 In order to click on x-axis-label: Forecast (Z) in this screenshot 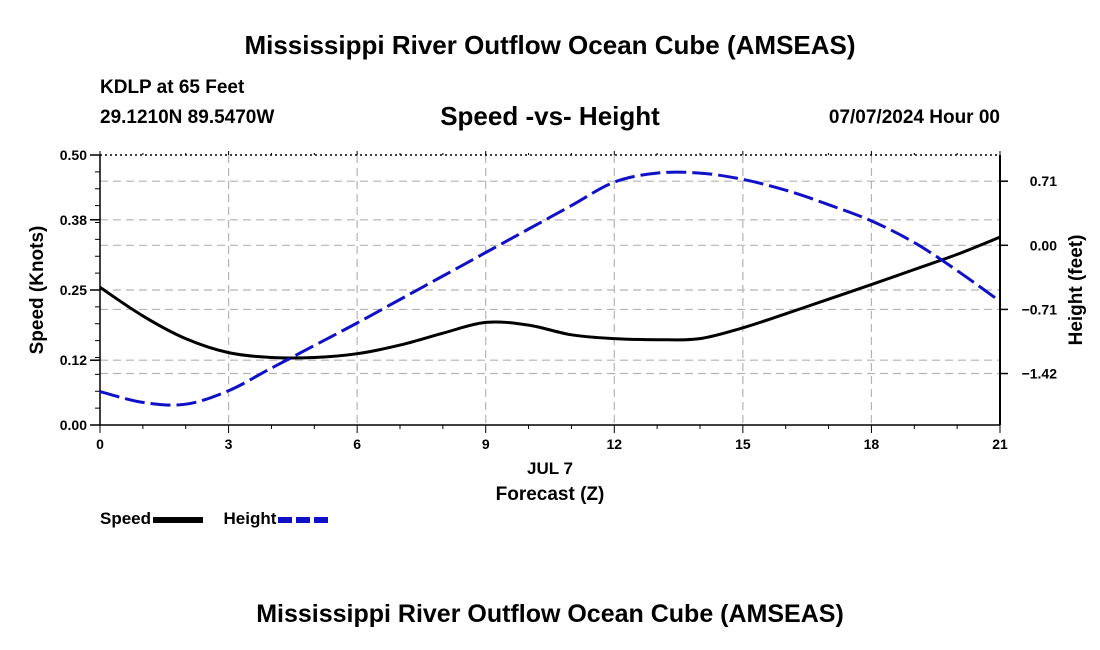, I will do `click(550, 494)`.